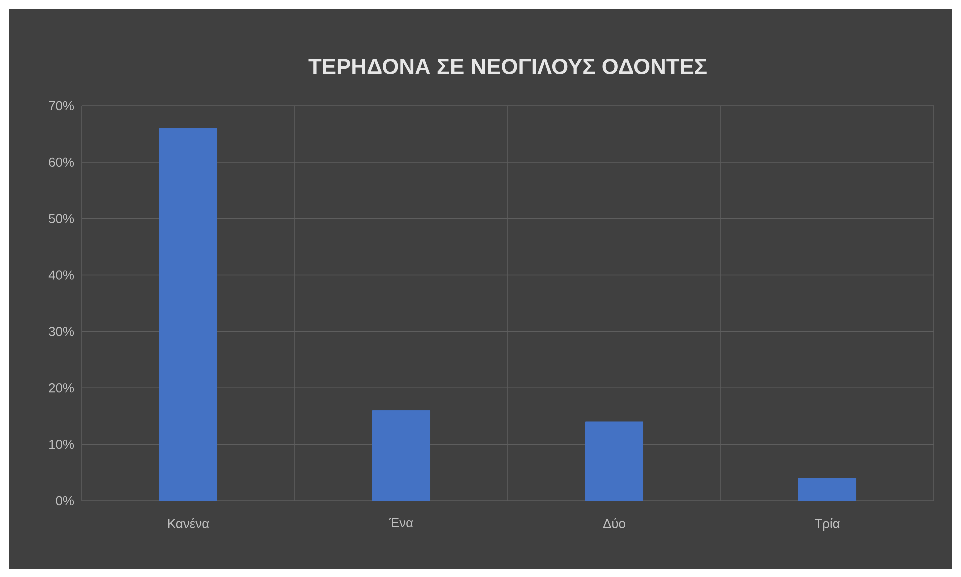 Image resolution: width=961 pixels, height=577 pixels. What do you see at coordinates (65, 501) in the screenshot?
I see `y-tick-label: 0%` at bounding box center [65, 501].